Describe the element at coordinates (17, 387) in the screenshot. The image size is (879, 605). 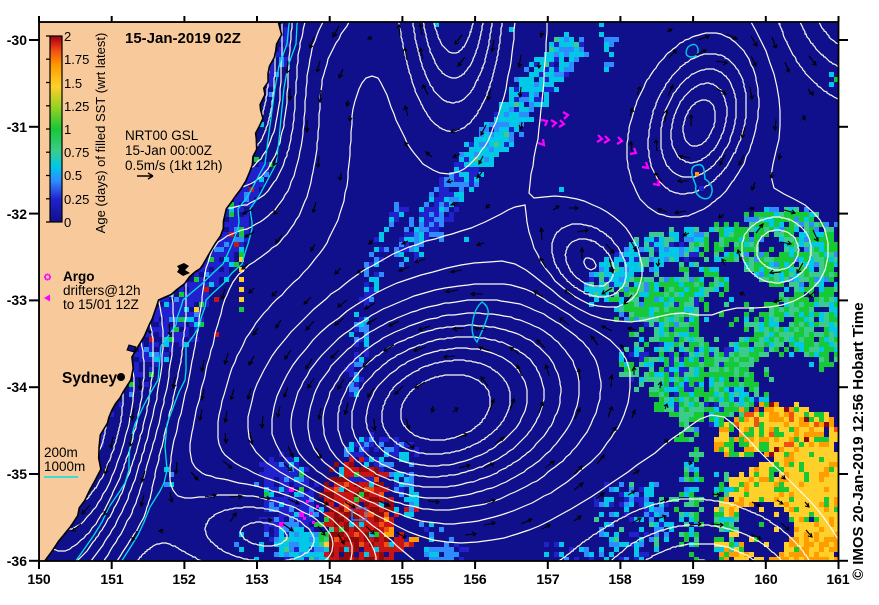
I see `svg-text: -34` at that location.